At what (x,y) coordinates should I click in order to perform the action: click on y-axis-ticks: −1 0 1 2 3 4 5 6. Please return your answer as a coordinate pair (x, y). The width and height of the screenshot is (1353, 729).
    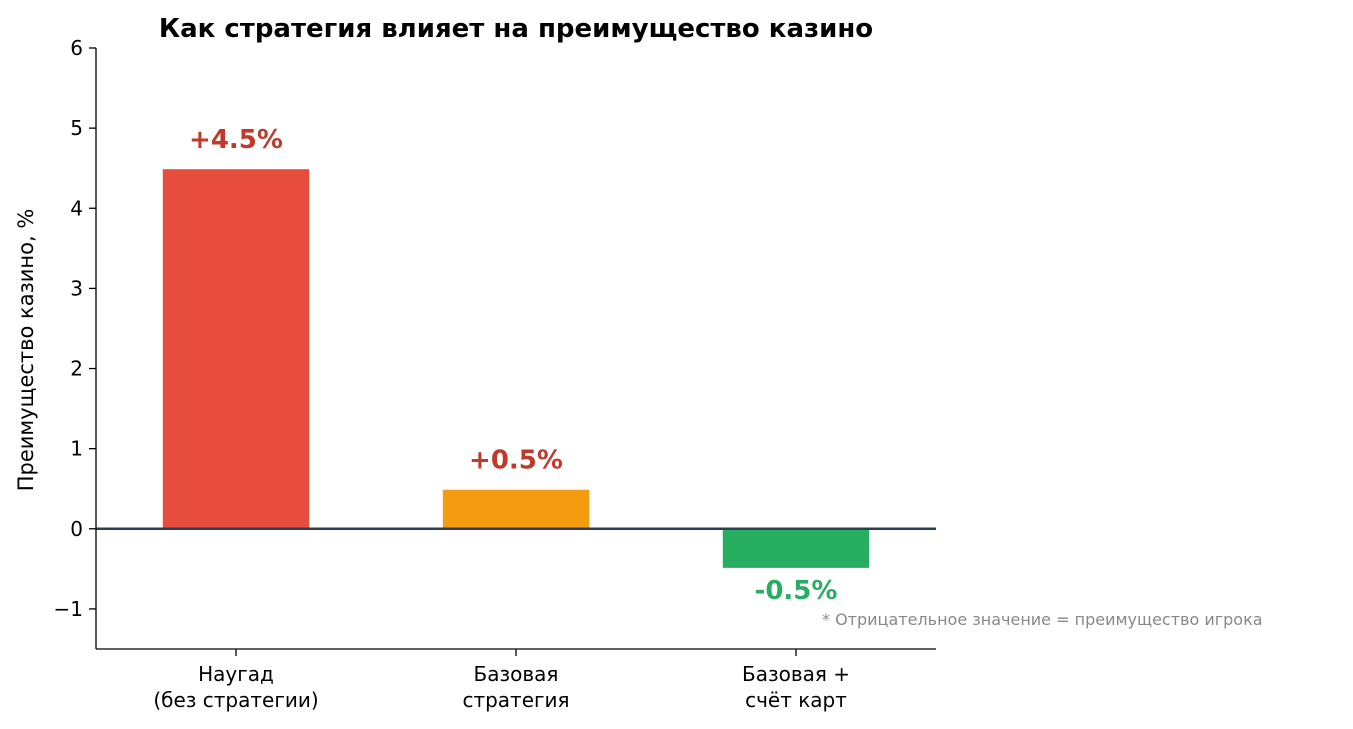
    Looking at the image, I should click on (75, 328).